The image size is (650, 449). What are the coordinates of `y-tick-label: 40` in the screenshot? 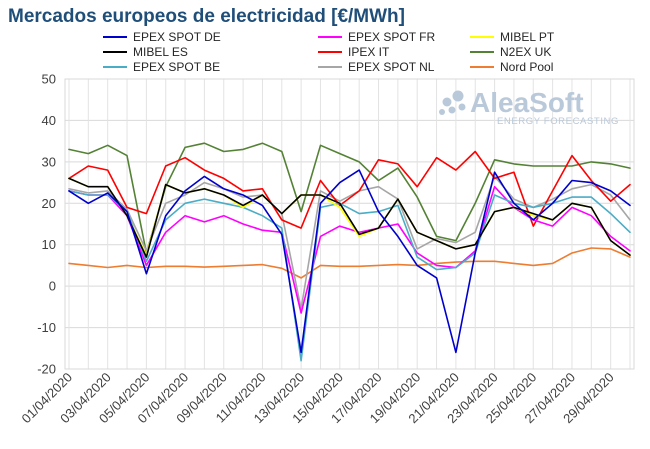 It's located at (49, 120).